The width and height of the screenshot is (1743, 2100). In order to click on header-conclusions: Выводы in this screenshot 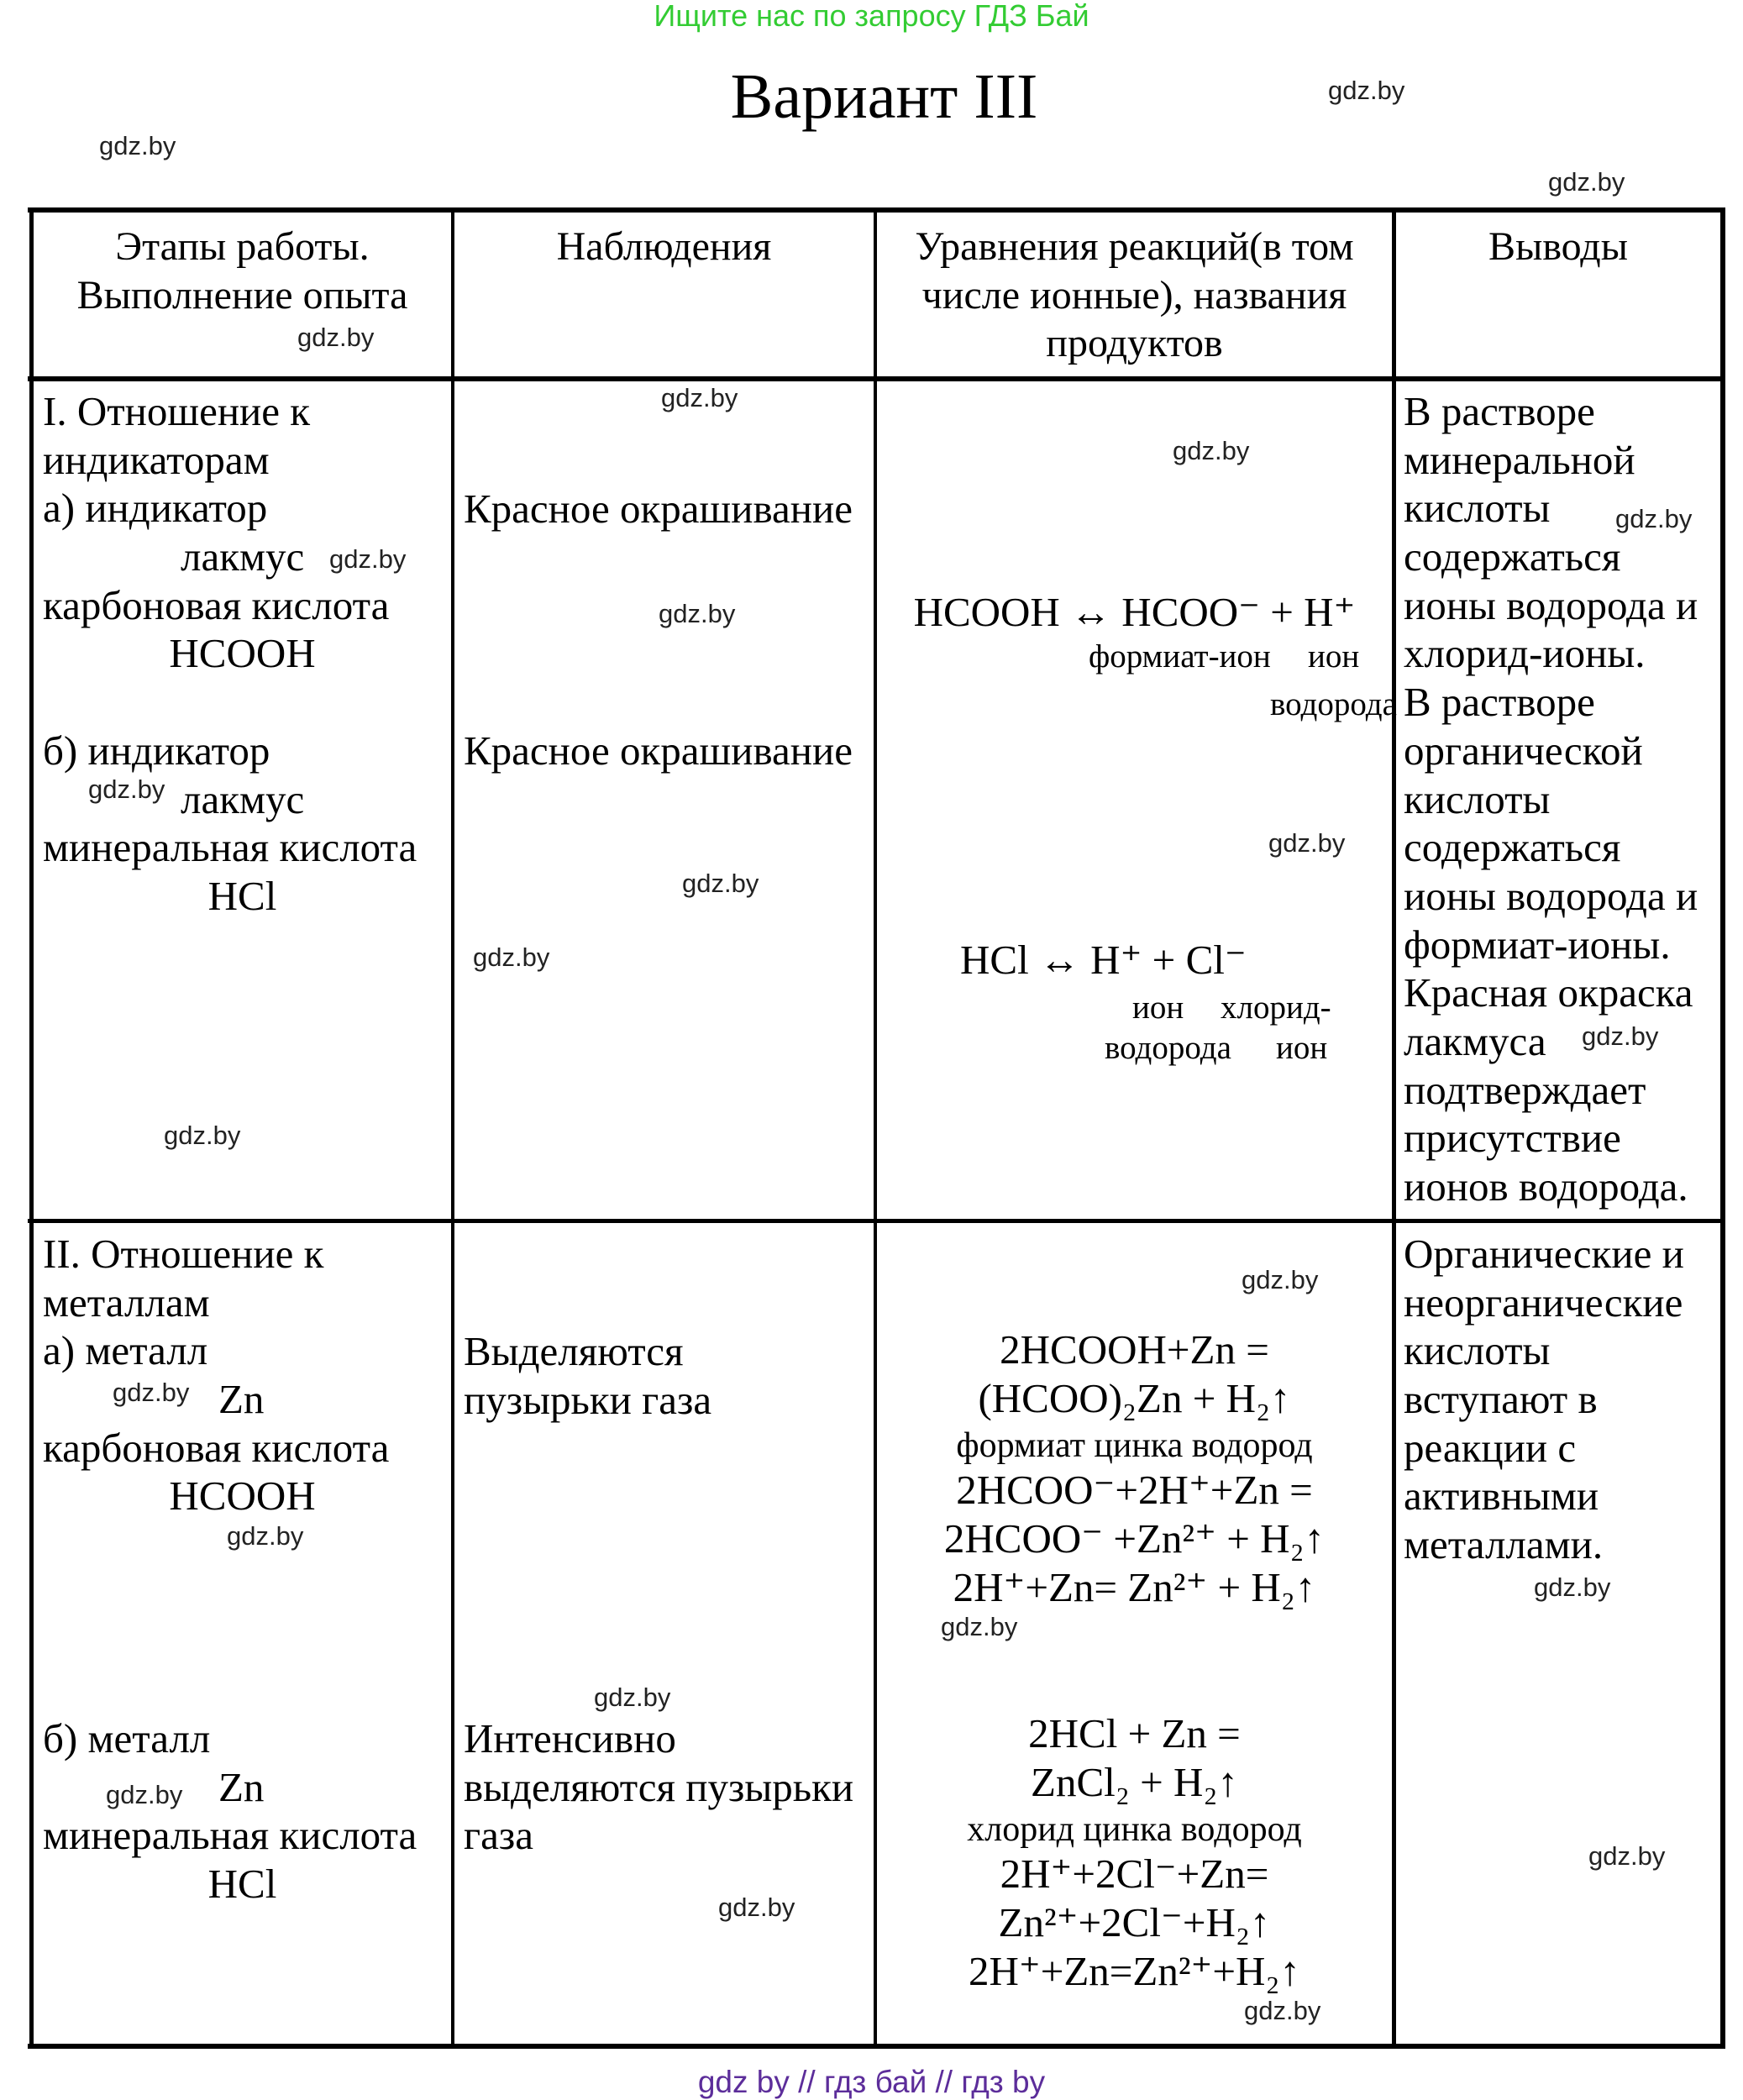, I will do `click(1558, 246)`.